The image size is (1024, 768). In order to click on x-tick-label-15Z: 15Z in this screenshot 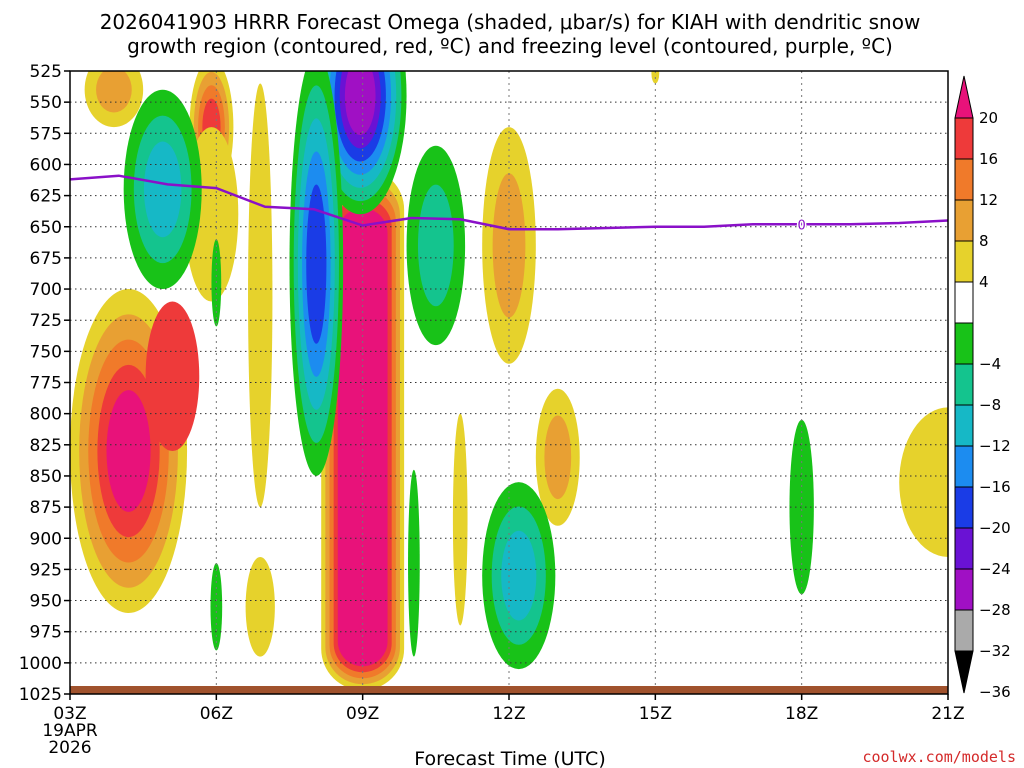, I will do `click(655, 714)`.